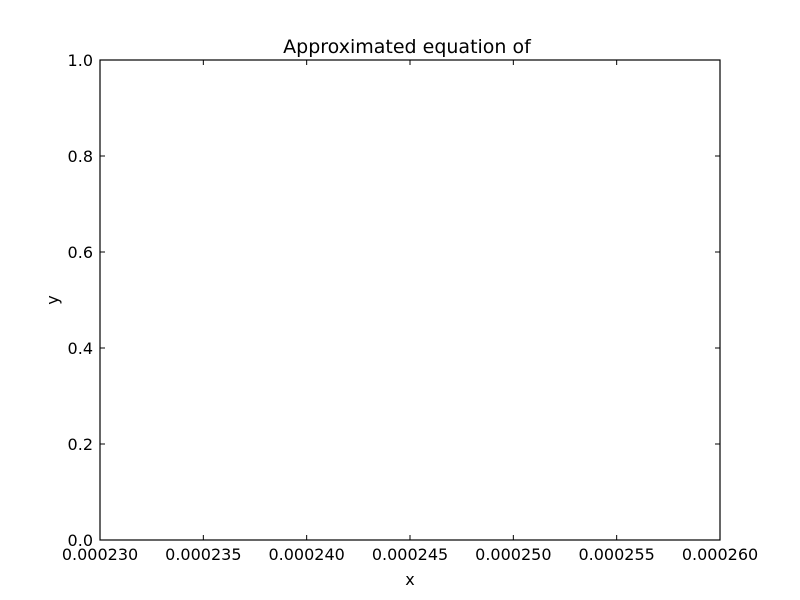  I want to click on y-tick-label: 1.0, so click(80, 60).